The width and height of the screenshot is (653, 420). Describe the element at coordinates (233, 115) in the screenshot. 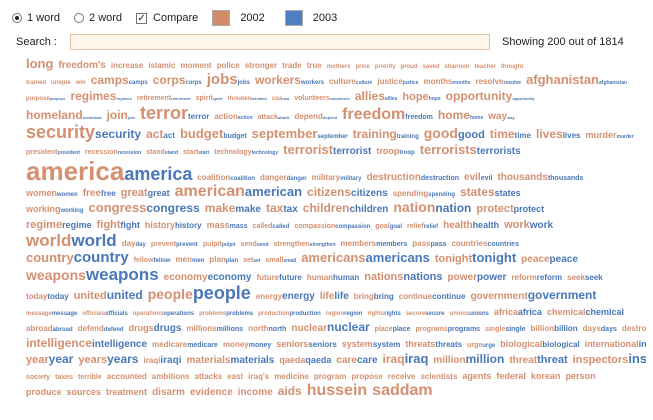

I see `cloud-word: actionaction` at that location.